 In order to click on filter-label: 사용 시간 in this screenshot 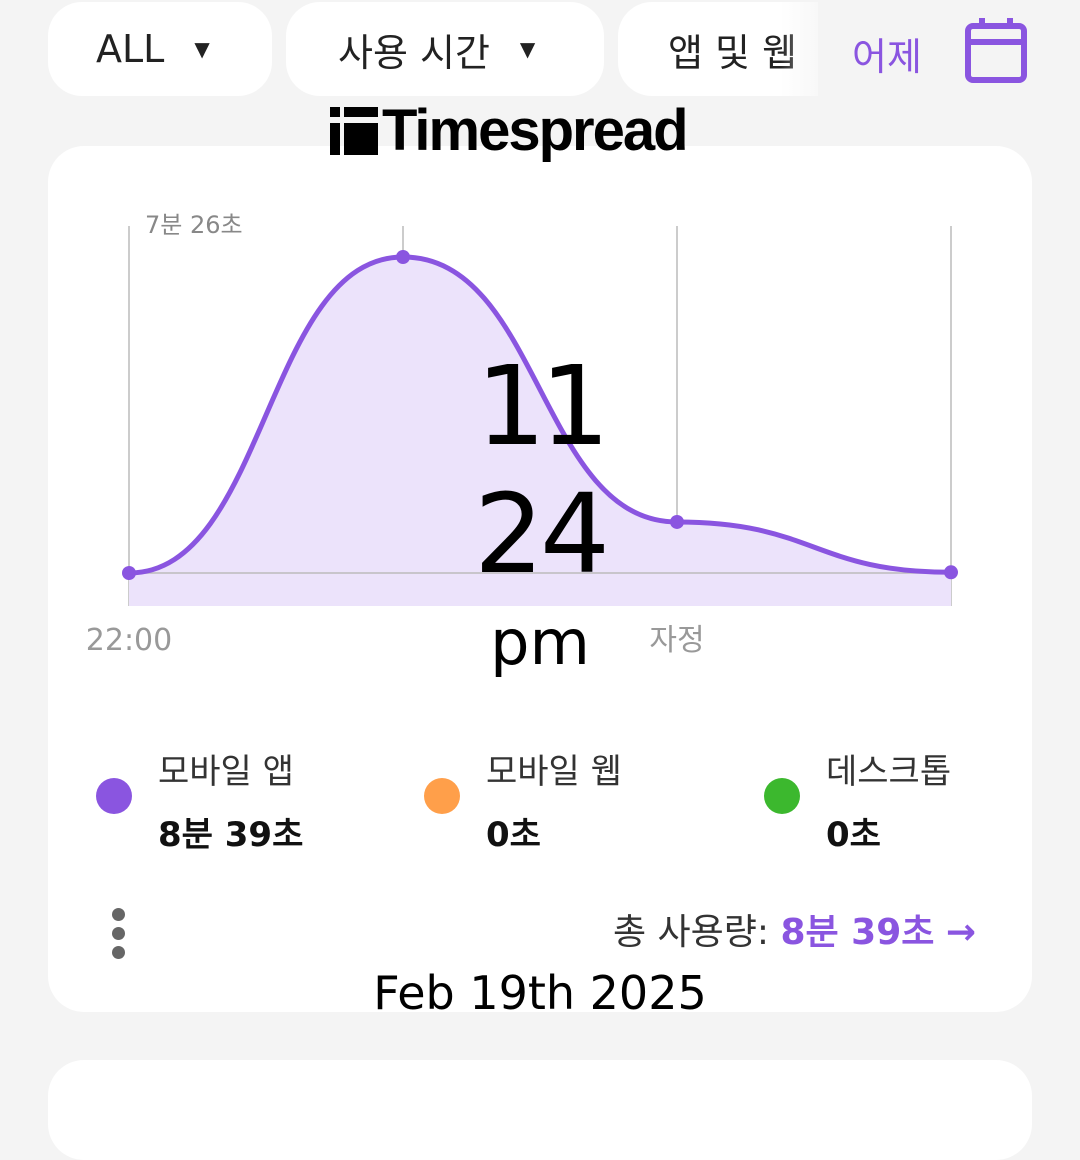, I will do `click(414, 52)`.